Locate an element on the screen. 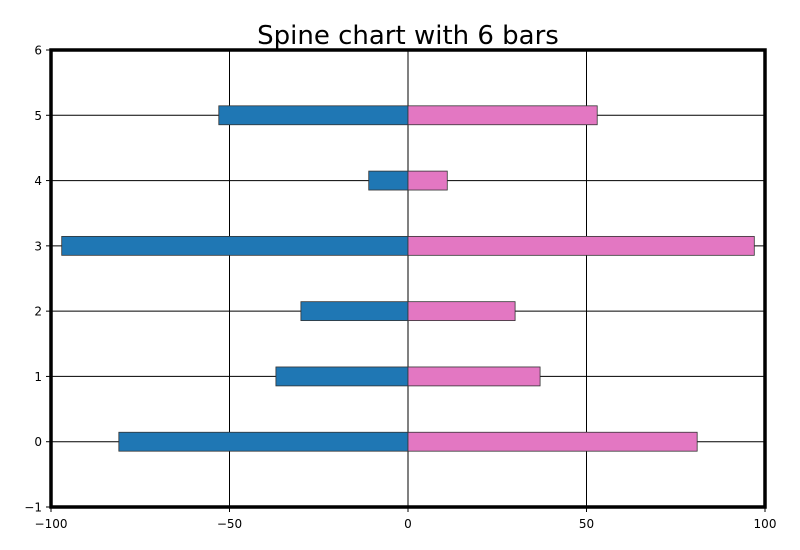 The image size is (800, 550). y-tick-label: 4 is located at coordinates (38, 181).